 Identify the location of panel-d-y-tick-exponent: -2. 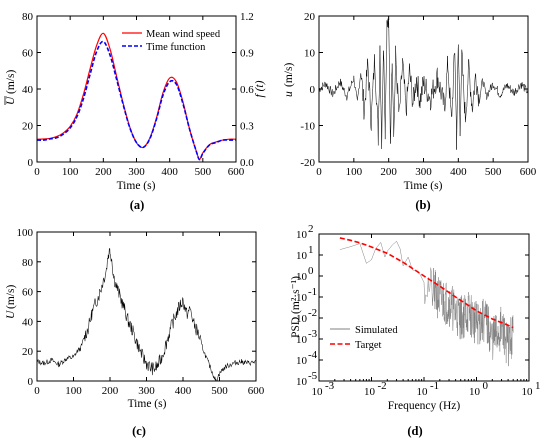
(312, 313).